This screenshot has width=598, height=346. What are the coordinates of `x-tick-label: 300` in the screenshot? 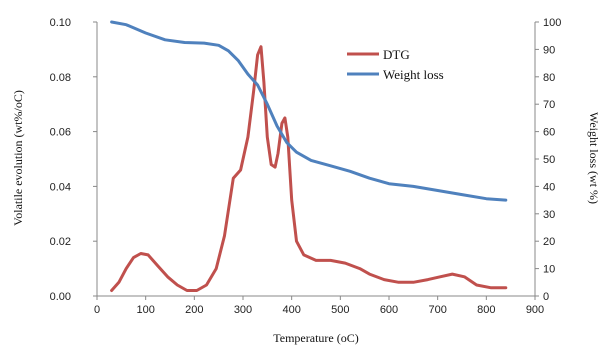 It's located at (243, 310).